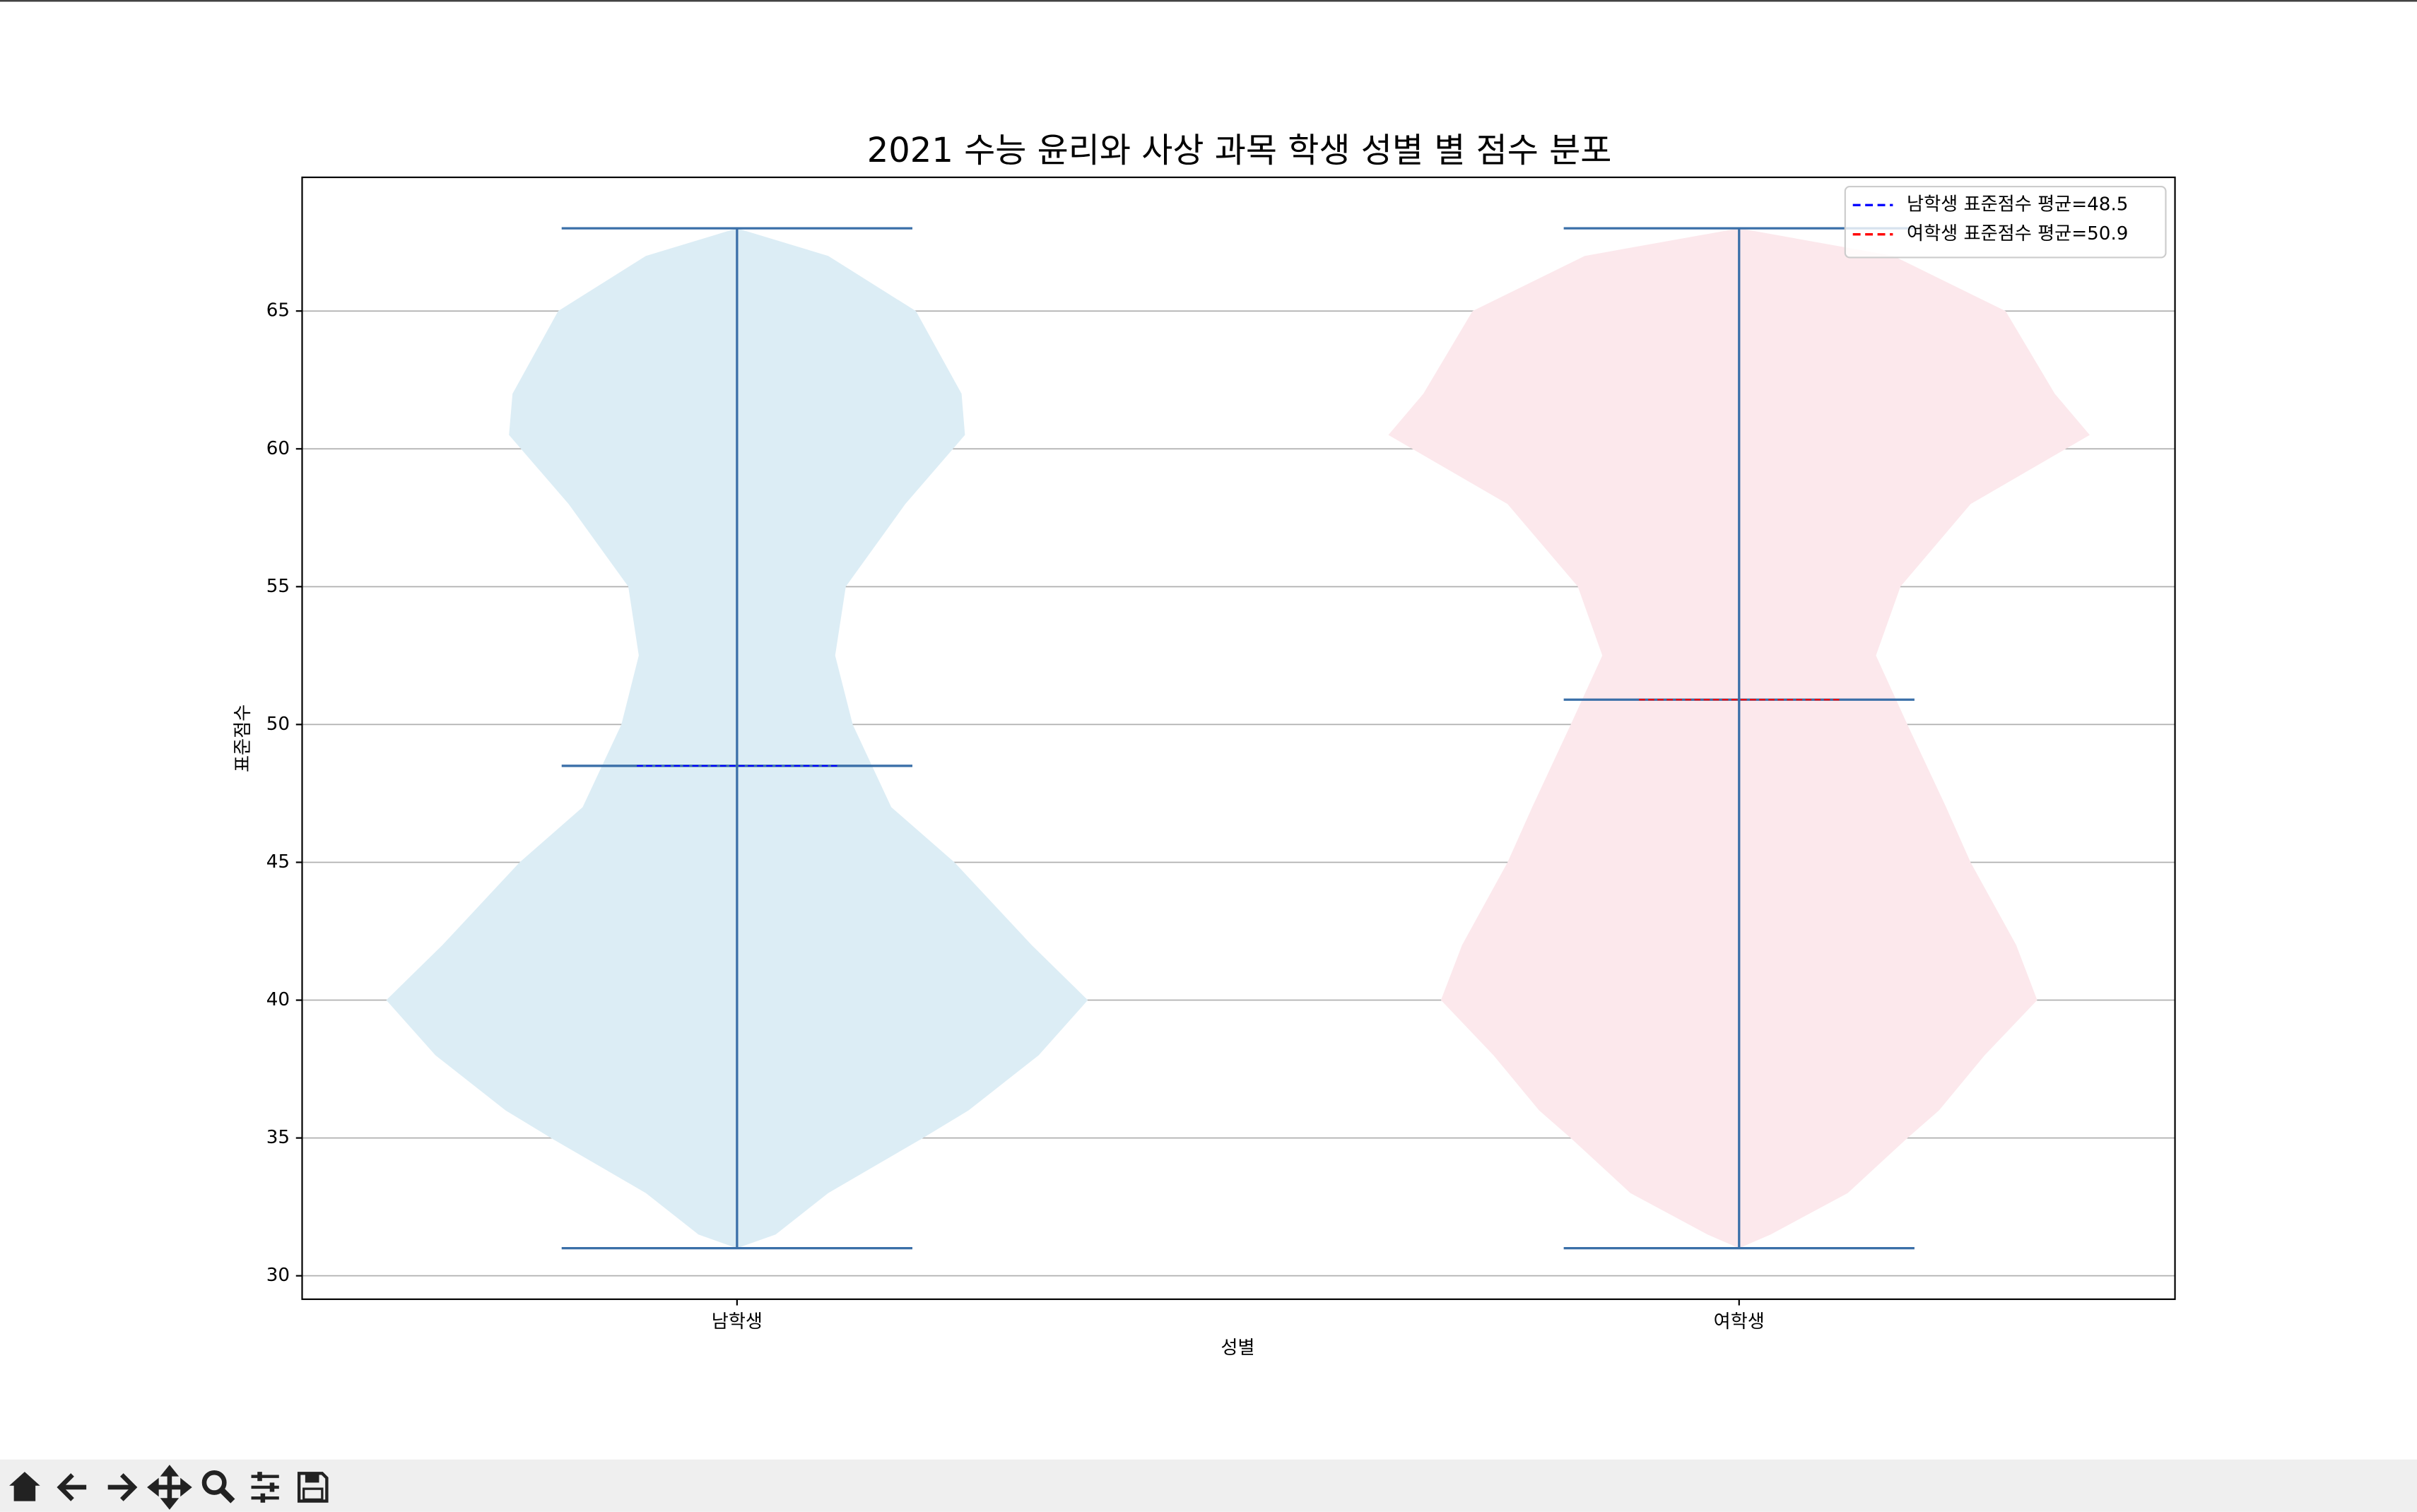 This screenshot has height=1512, width=2417. What do you see at coordinates (278, 586) in the screenshot?
I see `y-tick-label: 55` at bounding box center [278, 586].